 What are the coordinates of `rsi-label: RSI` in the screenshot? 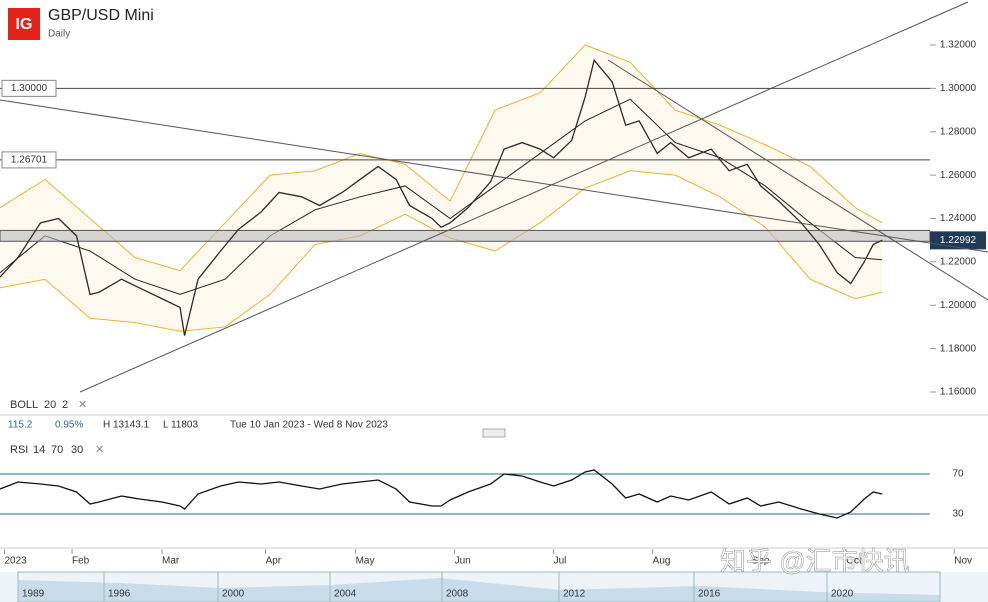 It's located at (19, 450).